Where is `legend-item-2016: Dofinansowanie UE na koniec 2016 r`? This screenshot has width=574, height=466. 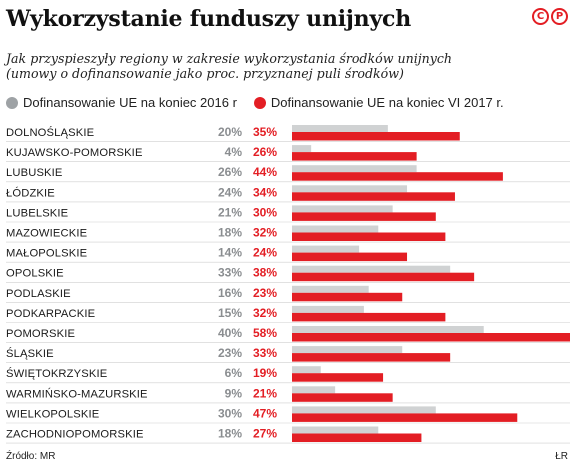
legend-item-2016: Dofinansowanie UE na koniec 2016 r is located at coordinates (121, 102).